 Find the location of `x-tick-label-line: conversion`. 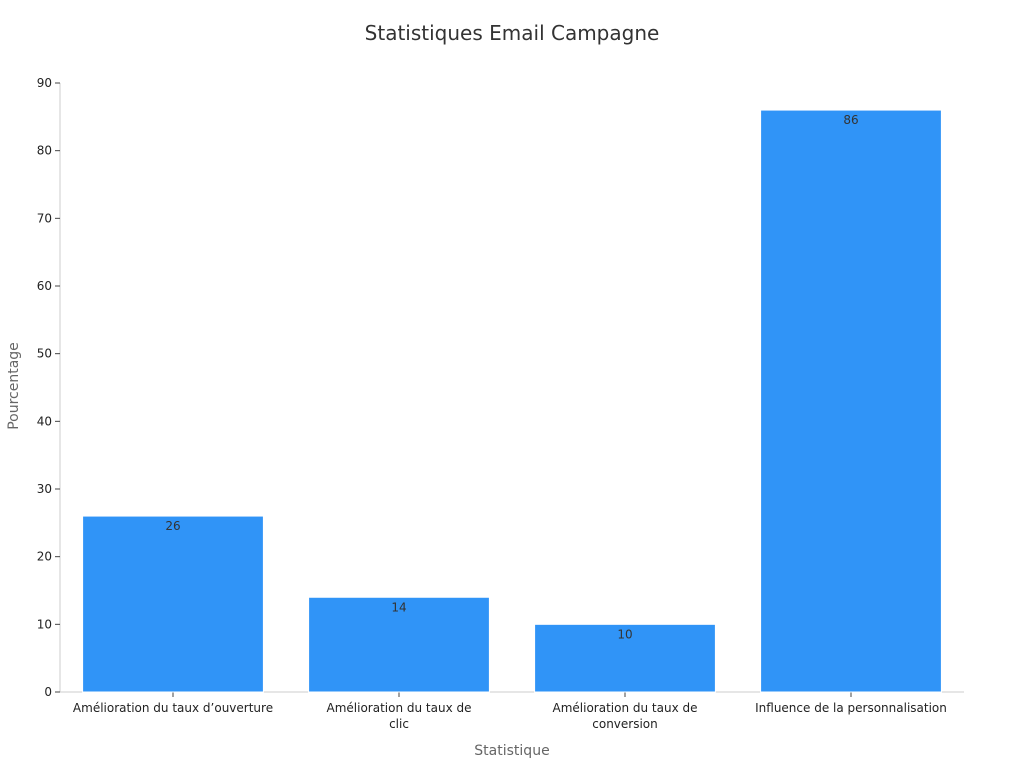

x-tick-label-line: conversion is located at coordinates (625, 724).